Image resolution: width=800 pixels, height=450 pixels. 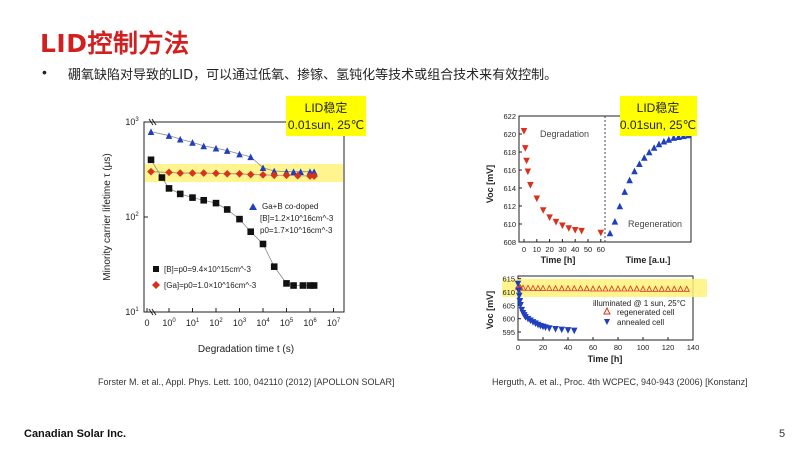 I want to click on rb-series-layer, so click(x=602, y=307).